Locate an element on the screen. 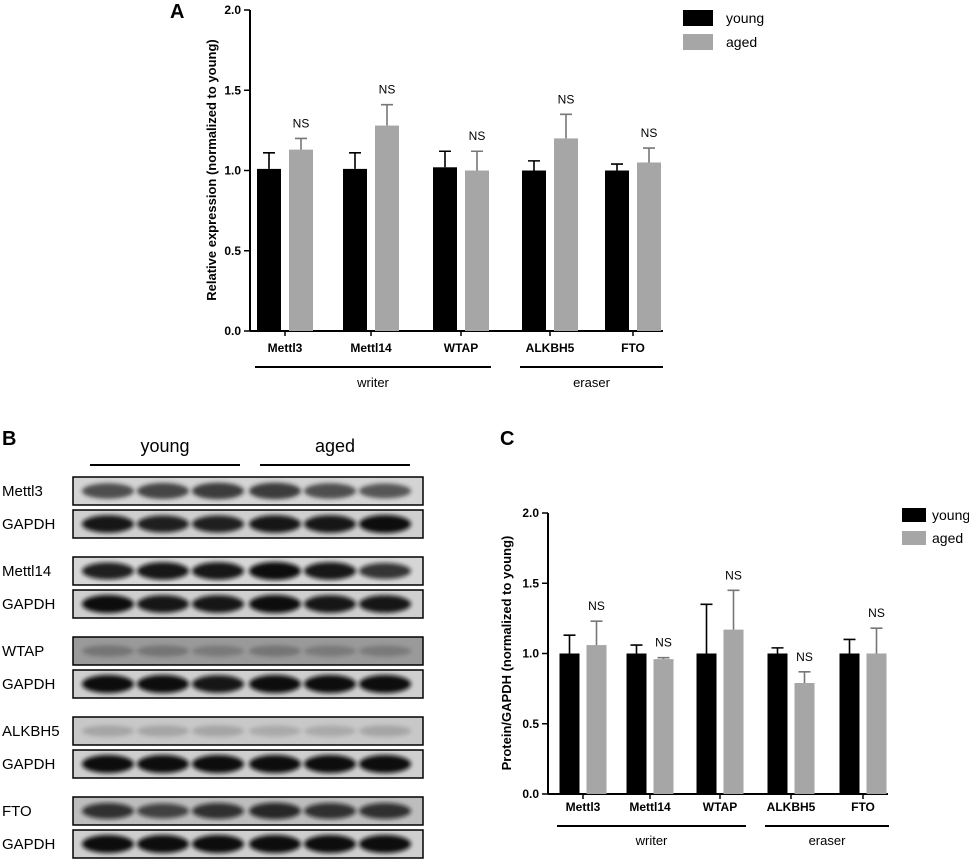 The image size is (969, 861). category-label-alkbh5: ALKBH5 is located at coordinates (791, 807).